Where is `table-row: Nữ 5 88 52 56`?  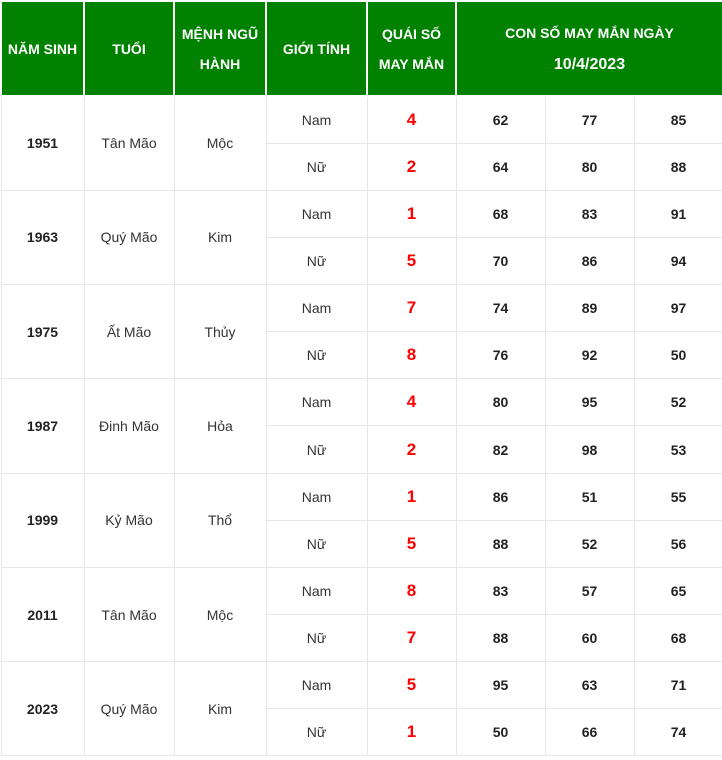
table-row: Nữ 5 88 52 56 is located at coordinates (361, 543).